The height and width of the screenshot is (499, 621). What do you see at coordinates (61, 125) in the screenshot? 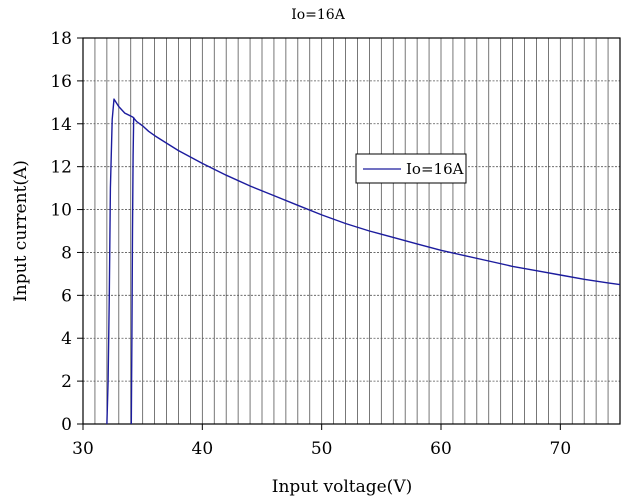
I see `y-tick-label: 14` at bounding box center [61, 125].